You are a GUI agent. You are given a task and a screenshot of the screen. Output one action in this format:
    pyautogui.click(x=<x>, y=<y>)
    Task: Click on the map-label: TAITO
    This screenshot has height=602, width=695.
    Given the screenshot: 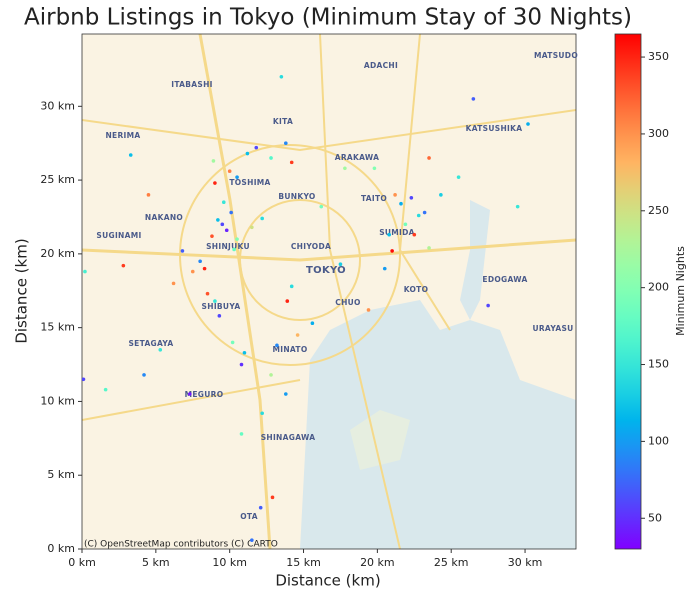 What is the action you would take?
    pyautogui.click(x=374, y=198)
    